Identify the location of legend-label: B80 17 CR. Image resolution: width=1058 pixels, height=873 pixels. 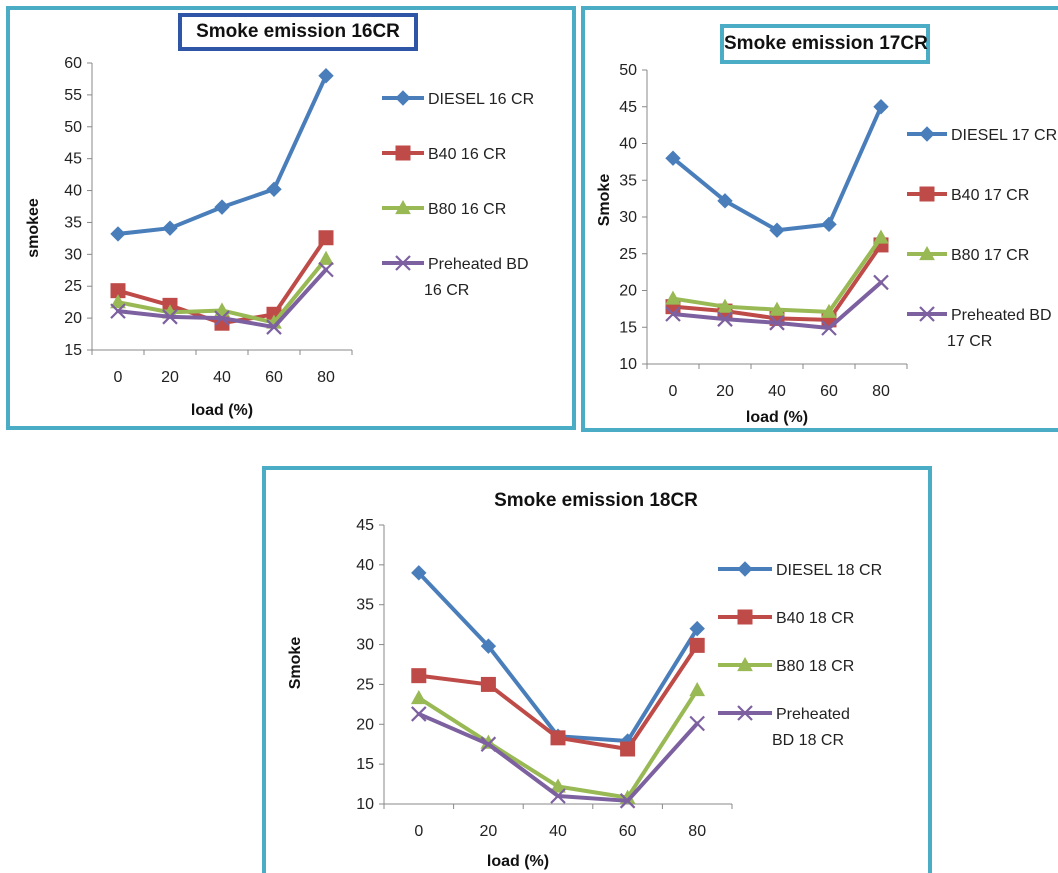
(990, 255).